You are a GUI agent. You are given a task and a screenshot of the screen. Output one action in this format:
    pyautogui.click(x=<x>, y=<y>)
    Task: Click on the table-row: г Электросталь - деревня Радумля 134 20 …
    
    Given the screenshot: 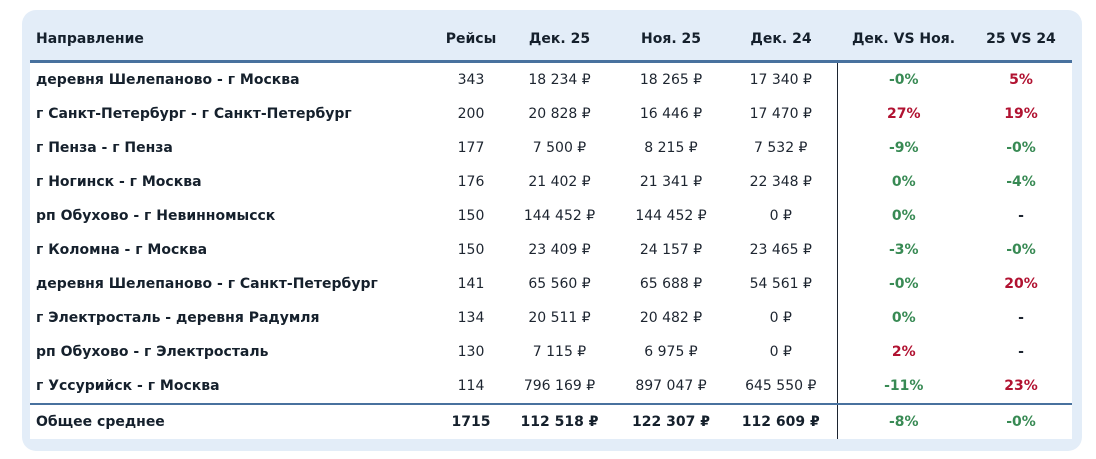 What is the action you would take?
    pyautogui.click(x=551, y=318)
    